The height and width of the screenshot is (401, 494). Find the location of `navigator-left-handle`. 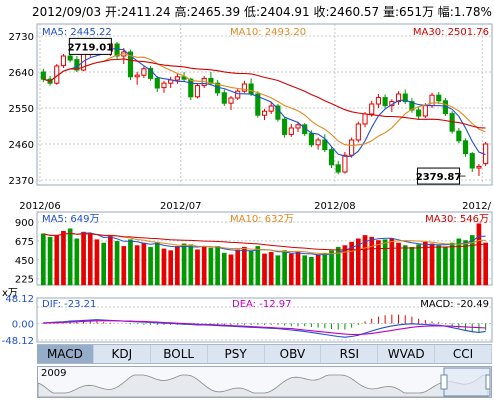

navigator-left-handle is located at coordinates (444, 382).